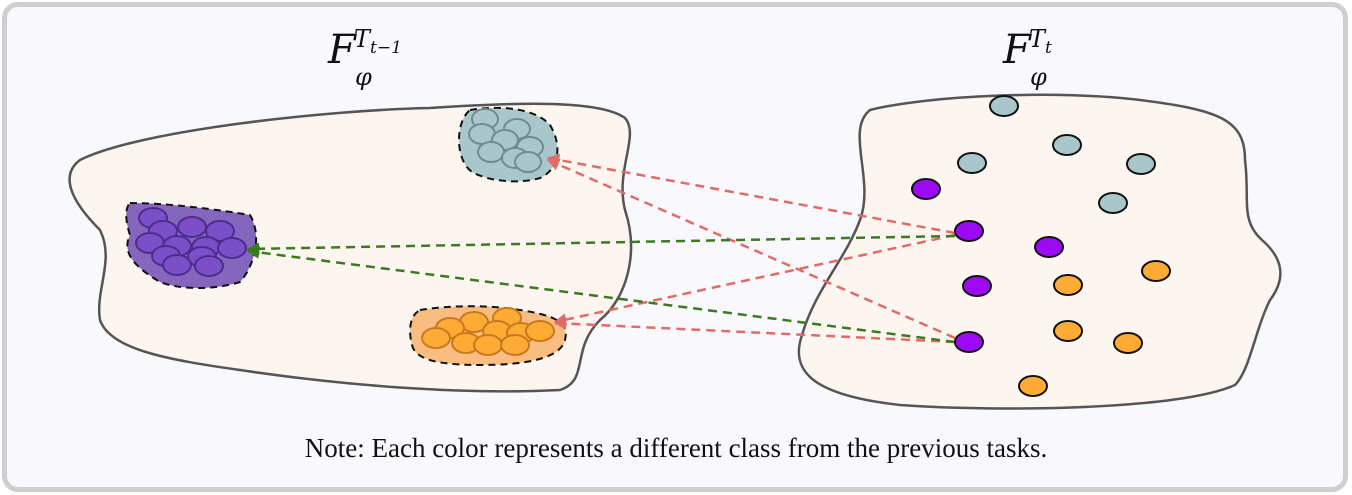 The height and width of the screenshot is (495, 1352). I want to click on left-space-label: F φ T t−1, so click(364, 58).